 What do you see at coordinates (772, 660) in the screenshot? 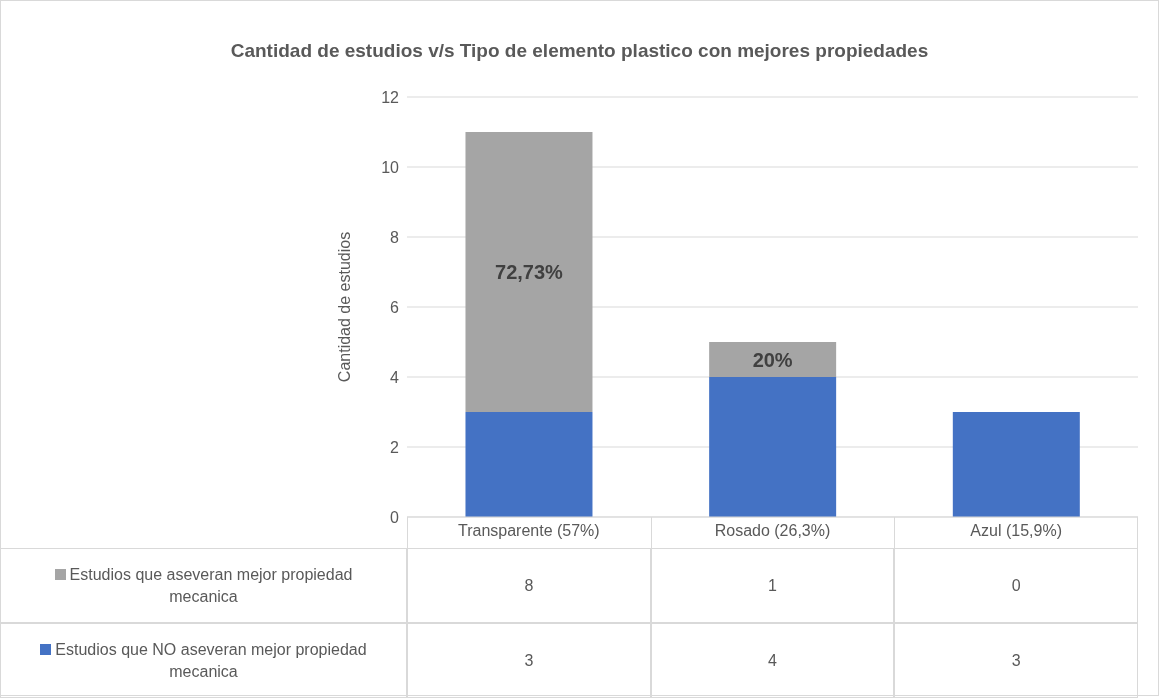
I see `data-label: 4` at bounding box center [772, 660].